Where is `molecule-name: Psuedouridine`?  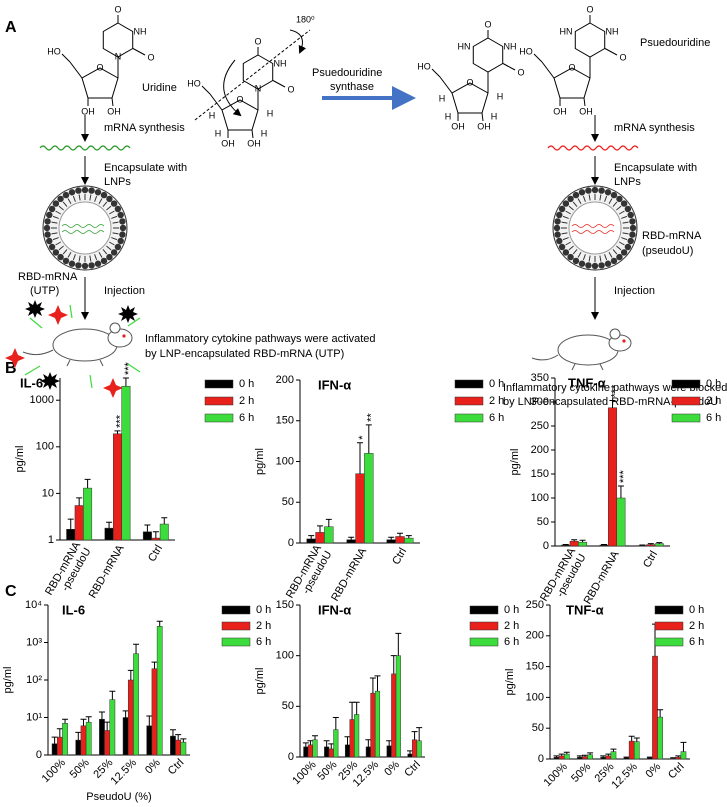
molecule-name: Psuedouridine is located at coordinates (675, 43).